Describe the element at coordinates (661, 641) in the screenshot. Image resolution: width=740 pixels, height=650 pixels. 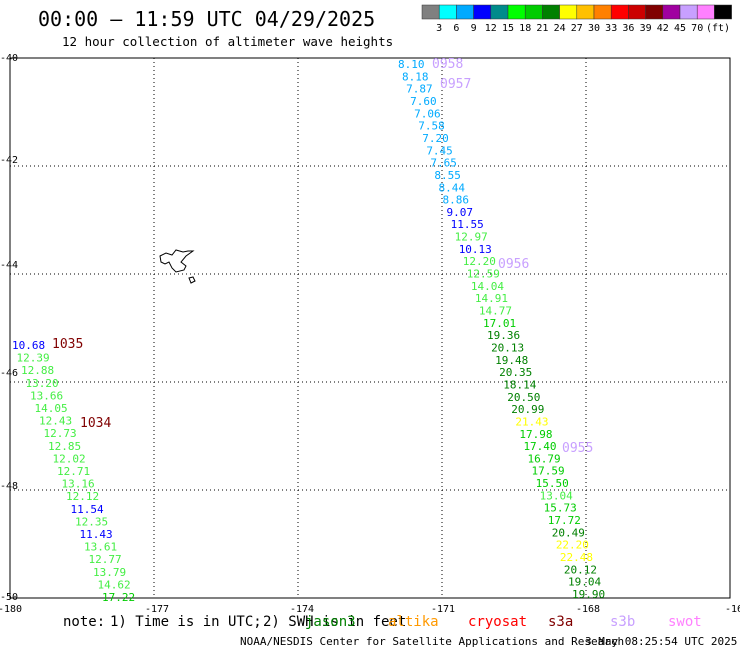
I see `generated-timestamp: 3 May 08:25:54 UTC 2025` at that location.